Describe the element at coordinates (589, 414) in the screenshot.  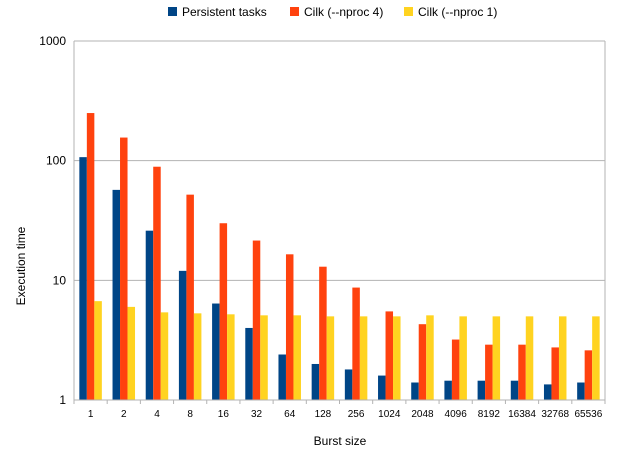
I see `x-tick-label: 65536` at that location.